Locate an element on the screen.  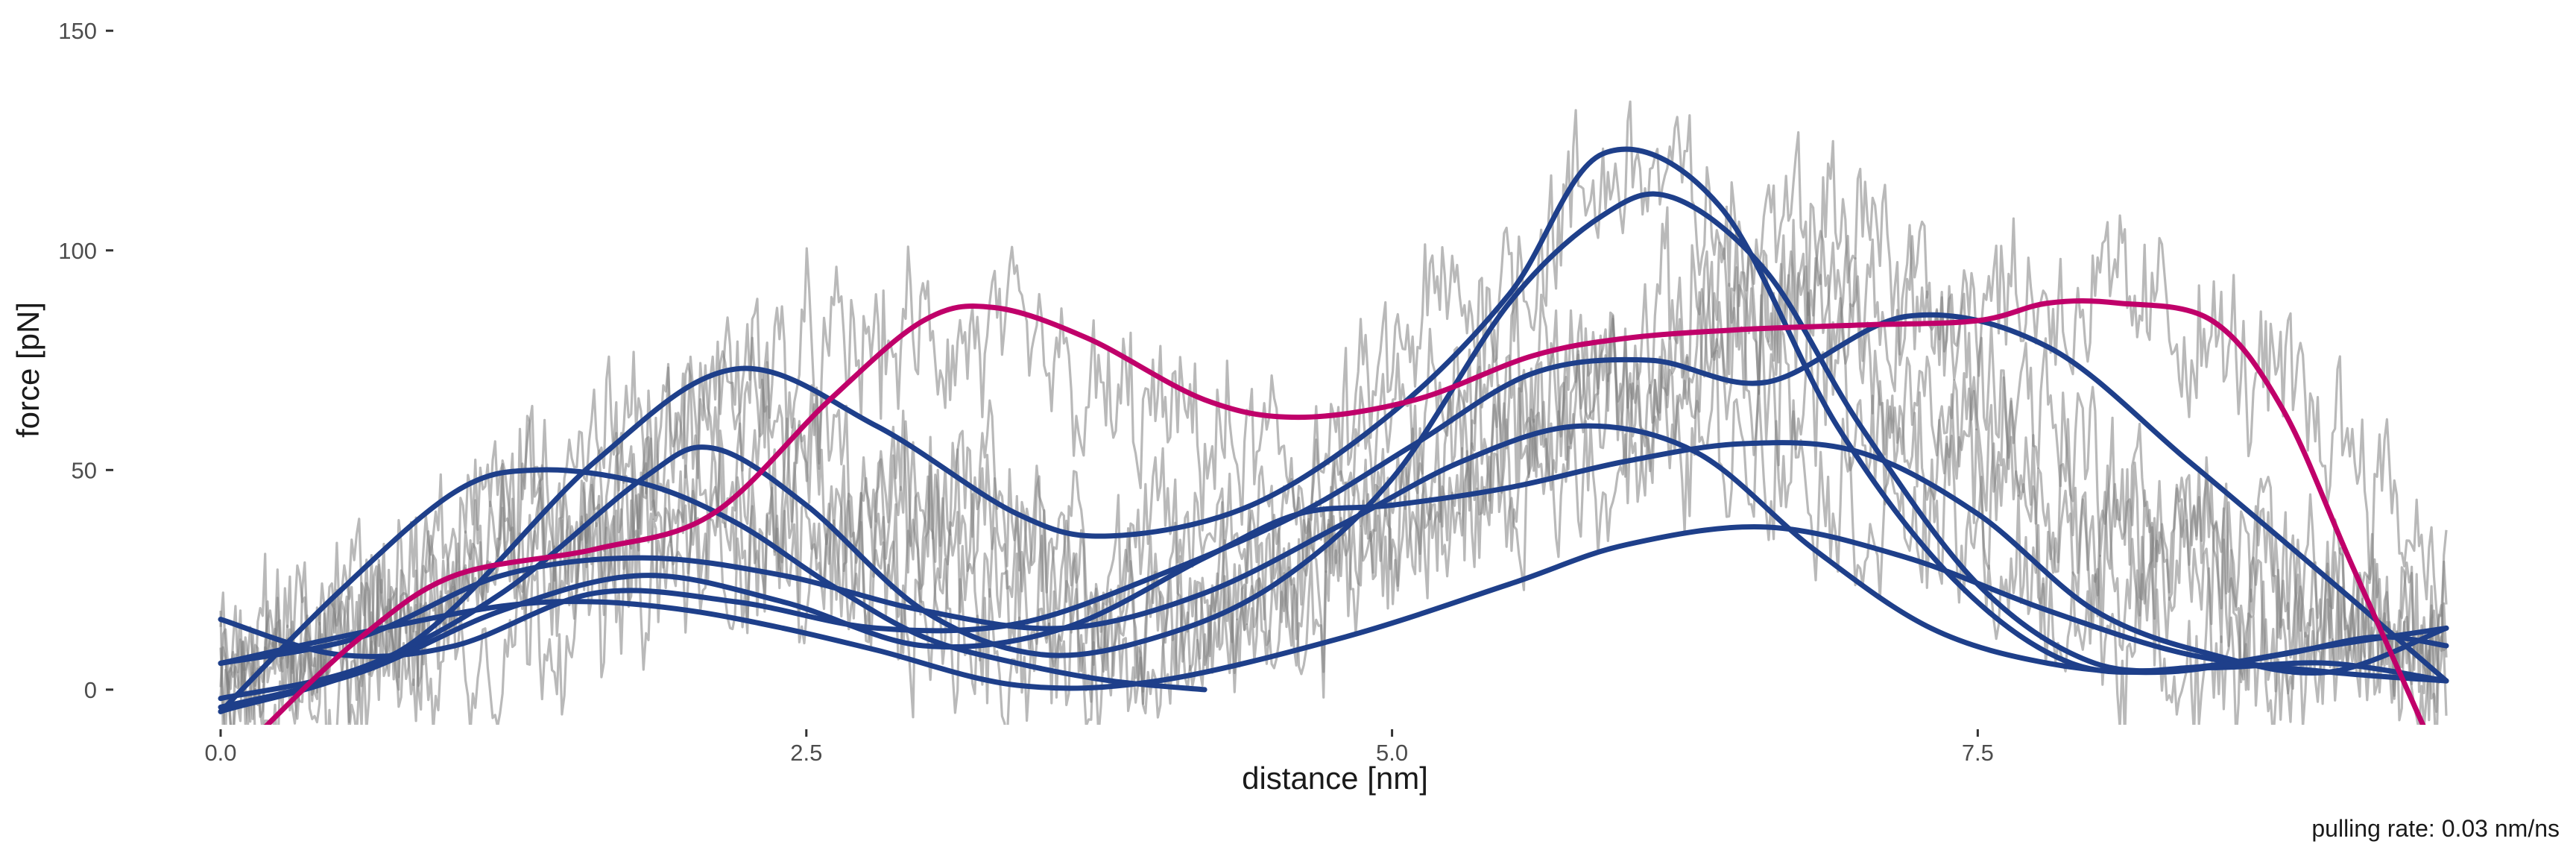
y-tick-label: 100 is located at coordinates (77, 251).